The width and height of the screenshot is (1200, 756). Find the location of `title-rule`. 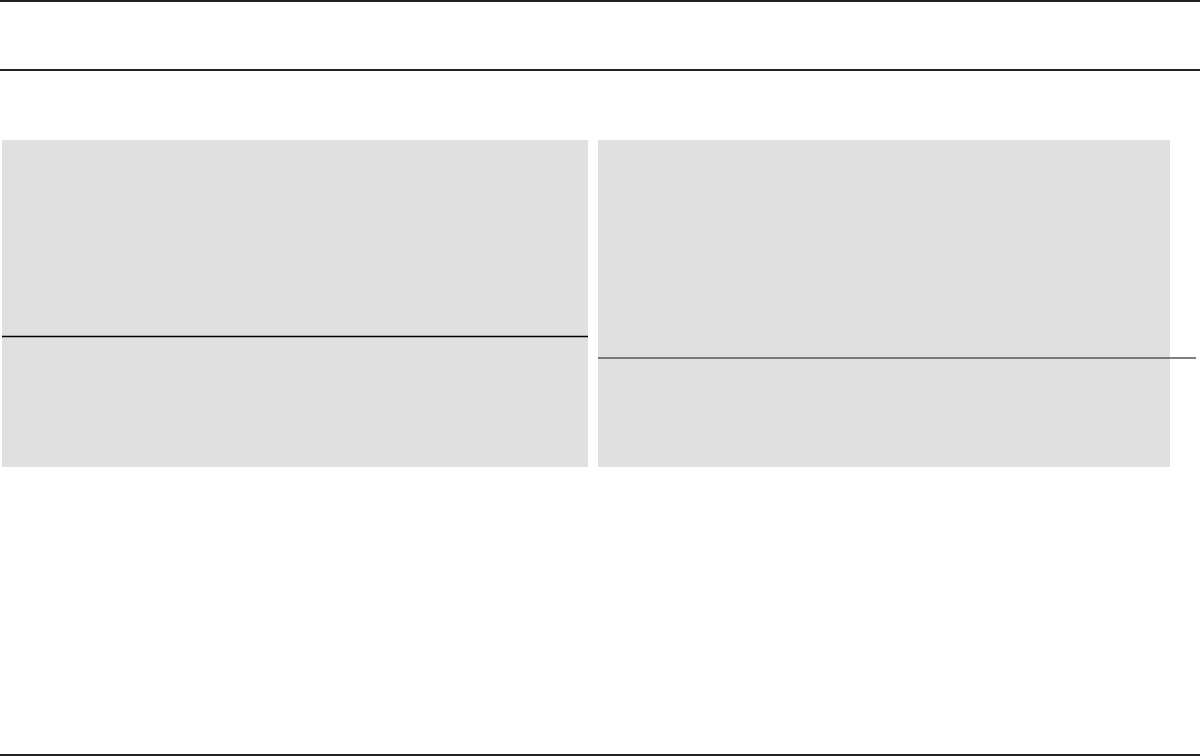

title-rule is located at coordinates (600, 70).